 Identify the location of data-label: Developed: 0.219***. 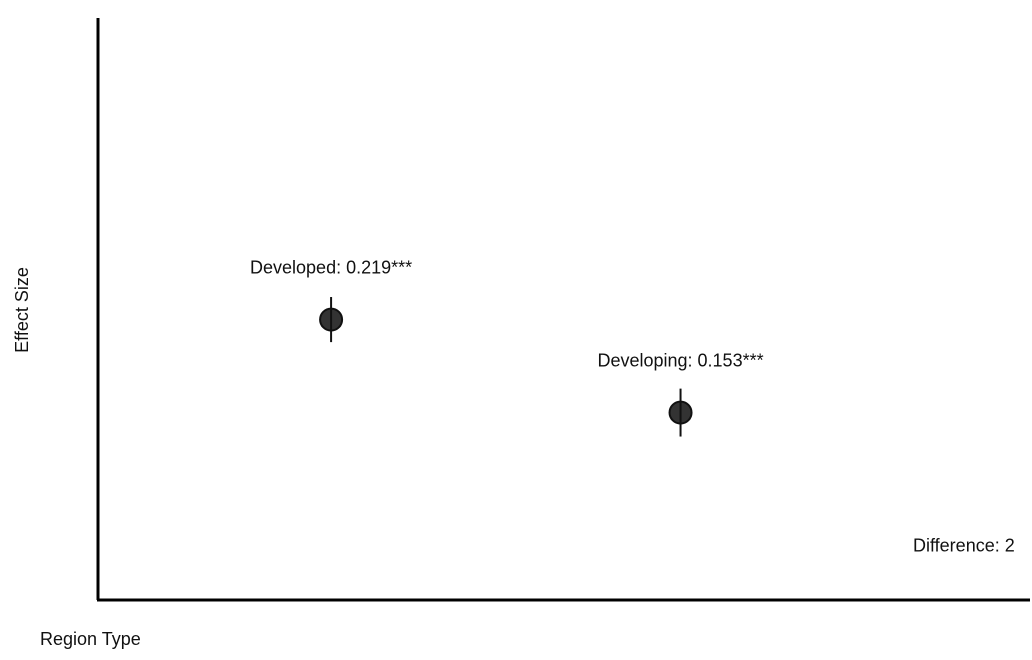
(331, 268).